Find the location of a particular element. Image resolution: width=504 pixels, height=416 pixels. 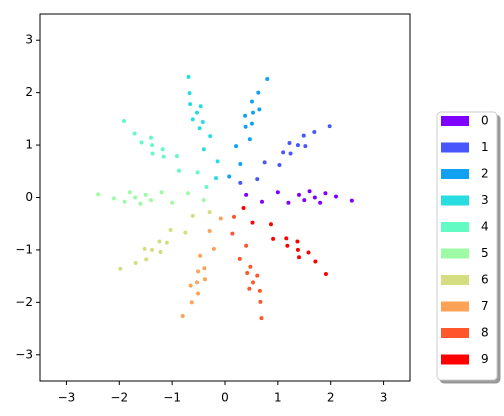

legend-label: 2 is located at coordinates (485, 174).